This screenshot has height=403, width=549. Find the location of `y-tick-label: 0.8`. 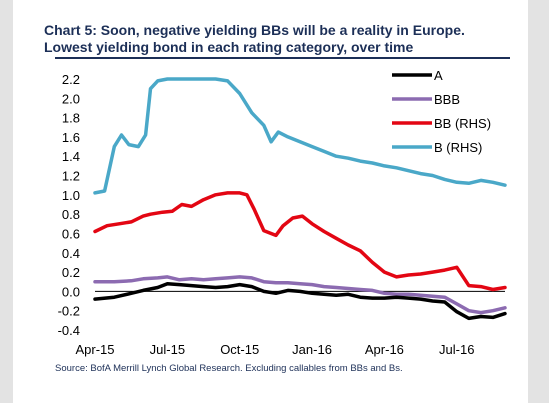

y-tick-label: 0.8 is located at coordinates (71, 214).